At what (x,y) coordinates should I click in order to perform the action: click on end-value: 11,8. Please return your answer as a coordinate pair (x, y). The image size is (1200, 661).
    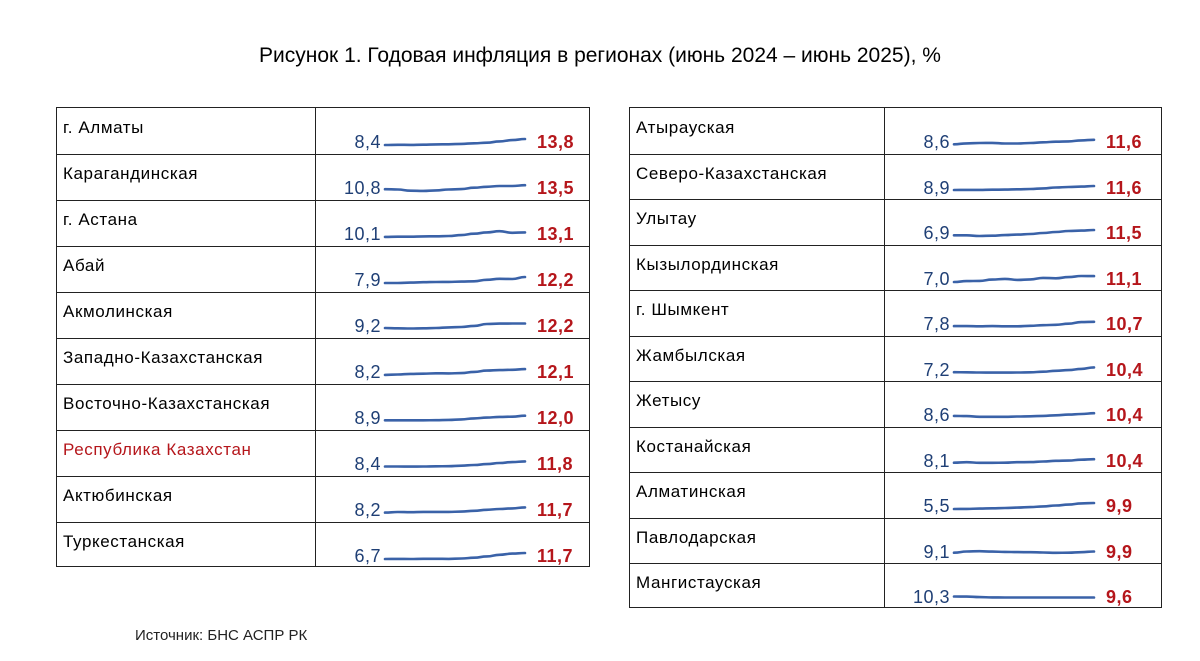
    Looking at the image, I should click on (555, 464).